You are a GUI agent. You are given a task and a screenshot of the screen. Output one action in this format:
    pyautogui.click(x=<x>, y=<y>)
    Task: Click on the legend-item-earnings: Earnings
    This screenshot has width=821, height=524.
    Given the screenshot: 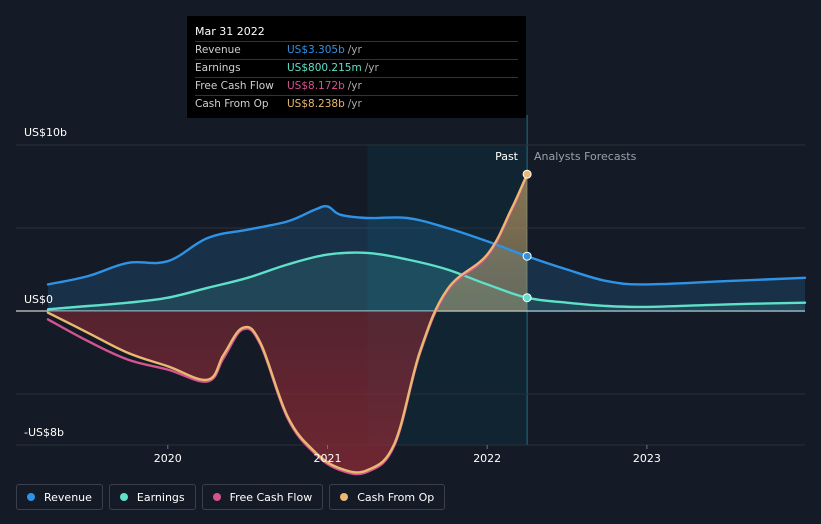 What is the action you would take?
    pyautogui.click(x=152, y=497)
    